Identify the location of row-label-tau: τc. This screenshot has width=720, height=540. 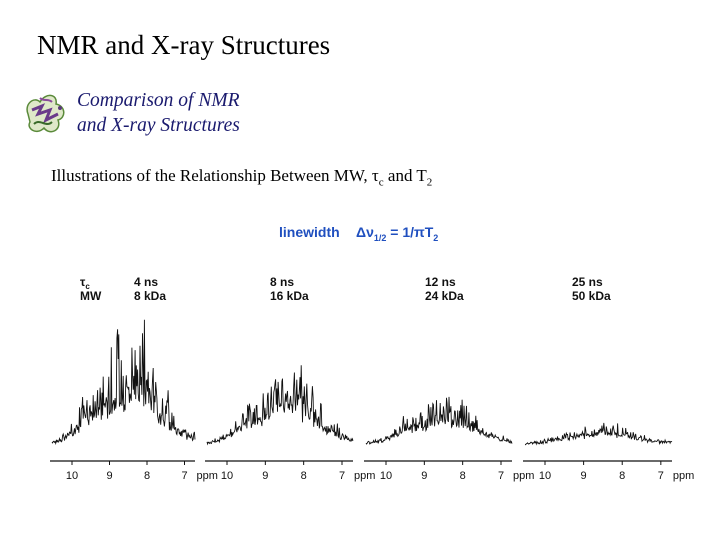
(85, 283).